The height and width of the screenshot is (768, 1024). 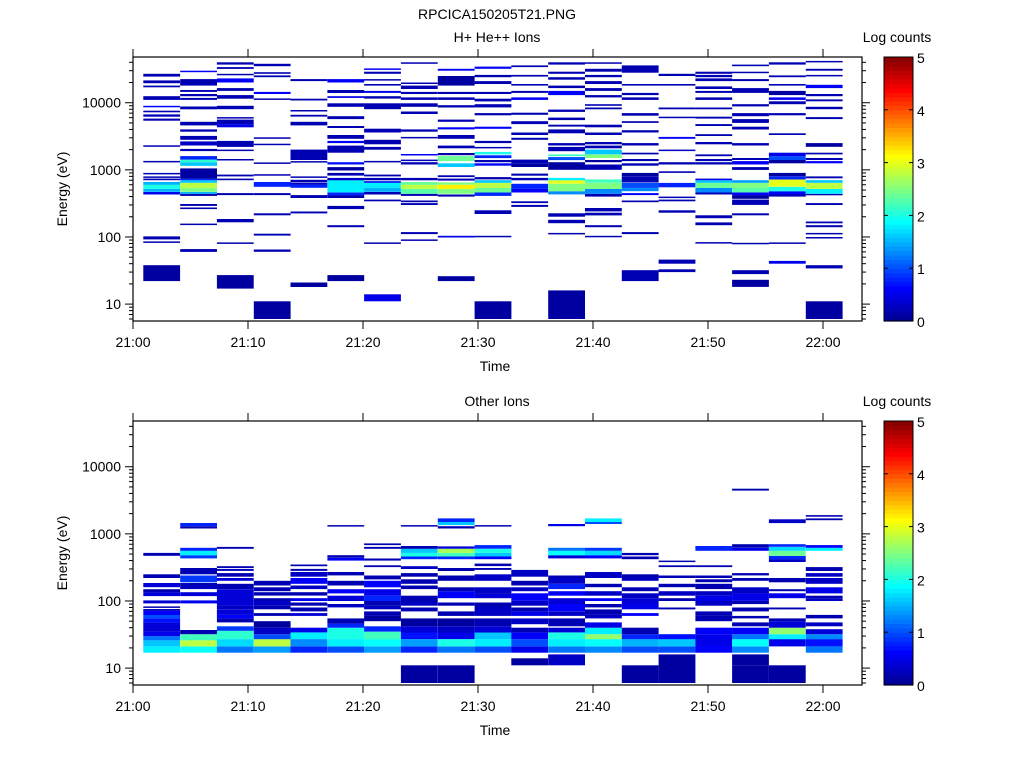 I want to click on x-tick-label: 21:50, so click(x=707, y=706).